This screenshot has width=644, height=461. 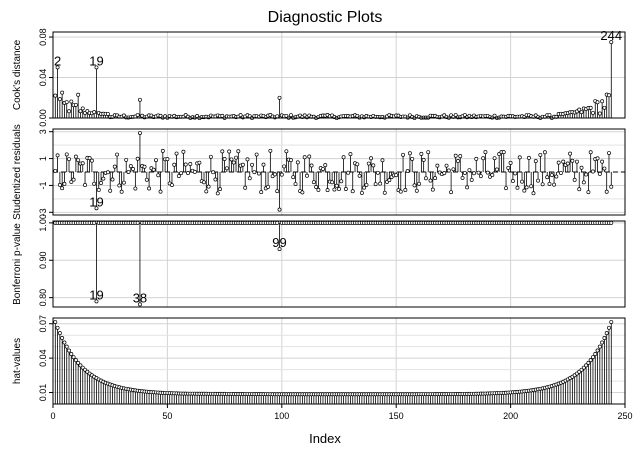 What do you see at coordinates (279, 242) in the screenshot?
I see `point-annotation: 99` at bounding box center [279, 242].